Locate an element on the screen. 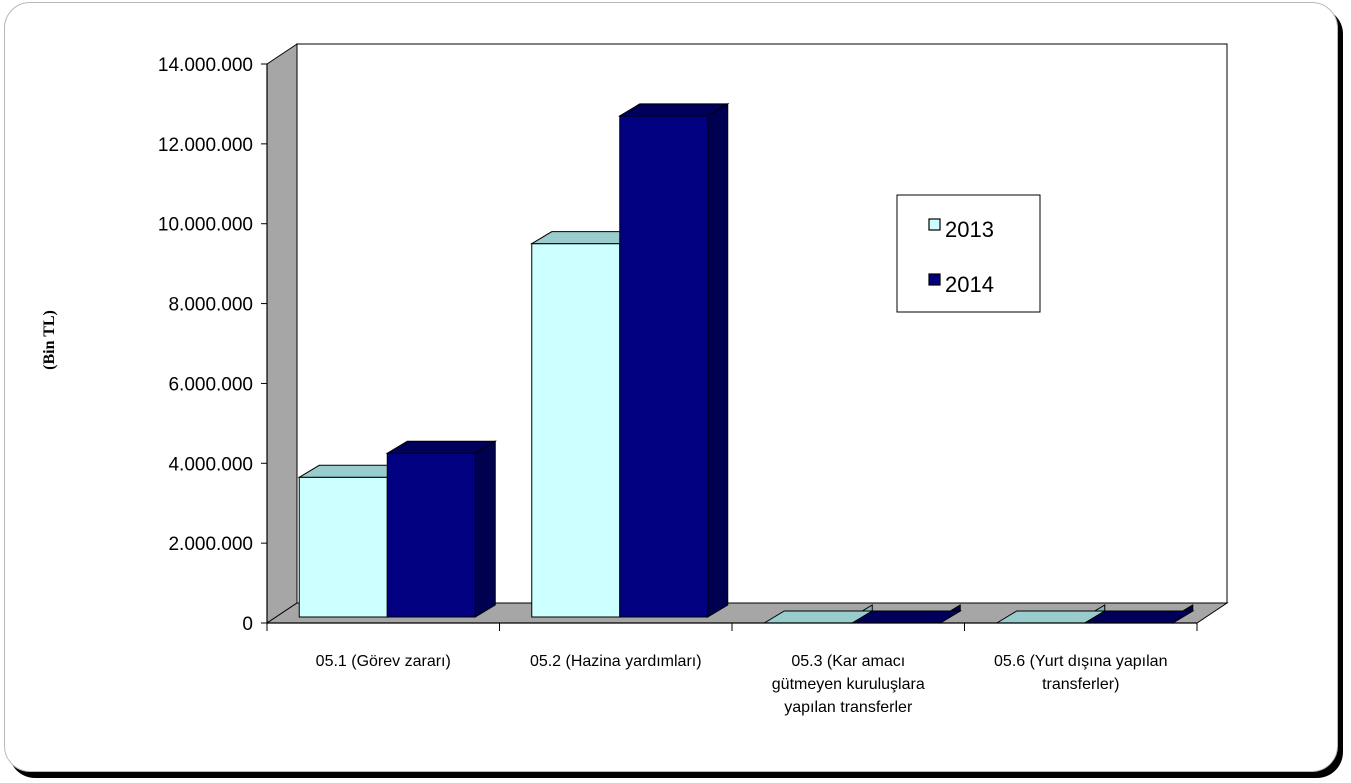 The image size is (1351, 783). x-tick-label: 05.1 (Görev zararı) is located at coordinates (383, 661).